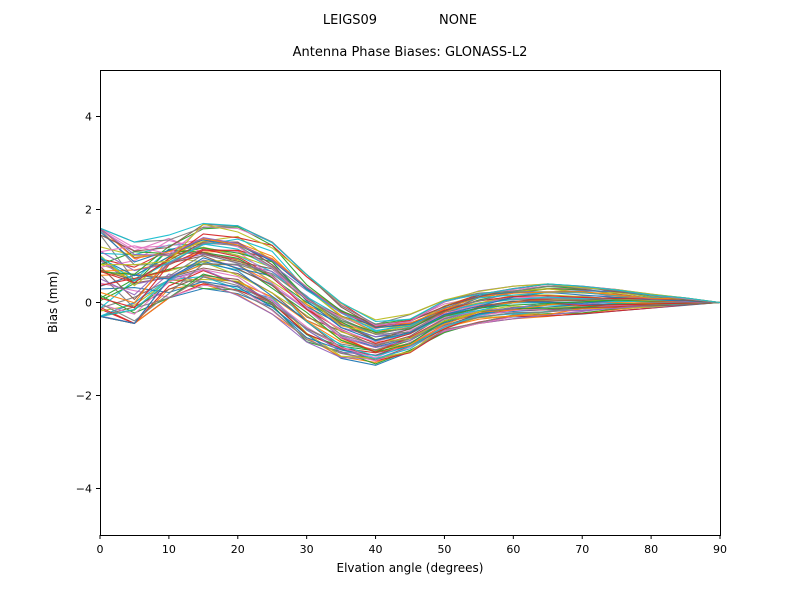  I want to click on figure-suptitle-right: NONE, so click(458, 20).